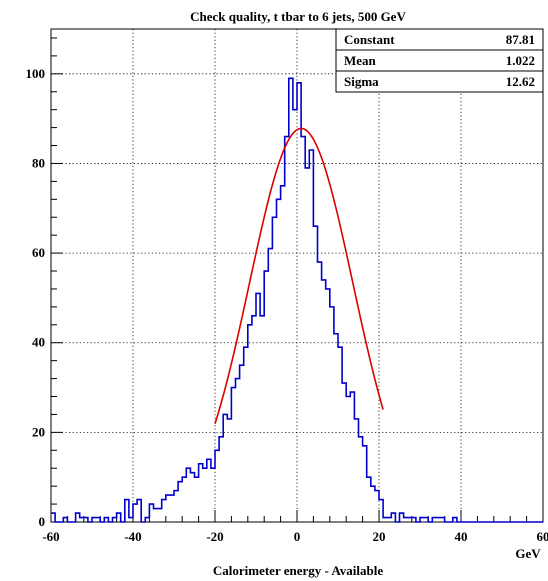 The image size is (548, 581). What do you see at coordinates (295, 527) in the screenshot?
I see `x-axis: -60 -40 -20 0 20 40 60` at bounding box center [295, 527].